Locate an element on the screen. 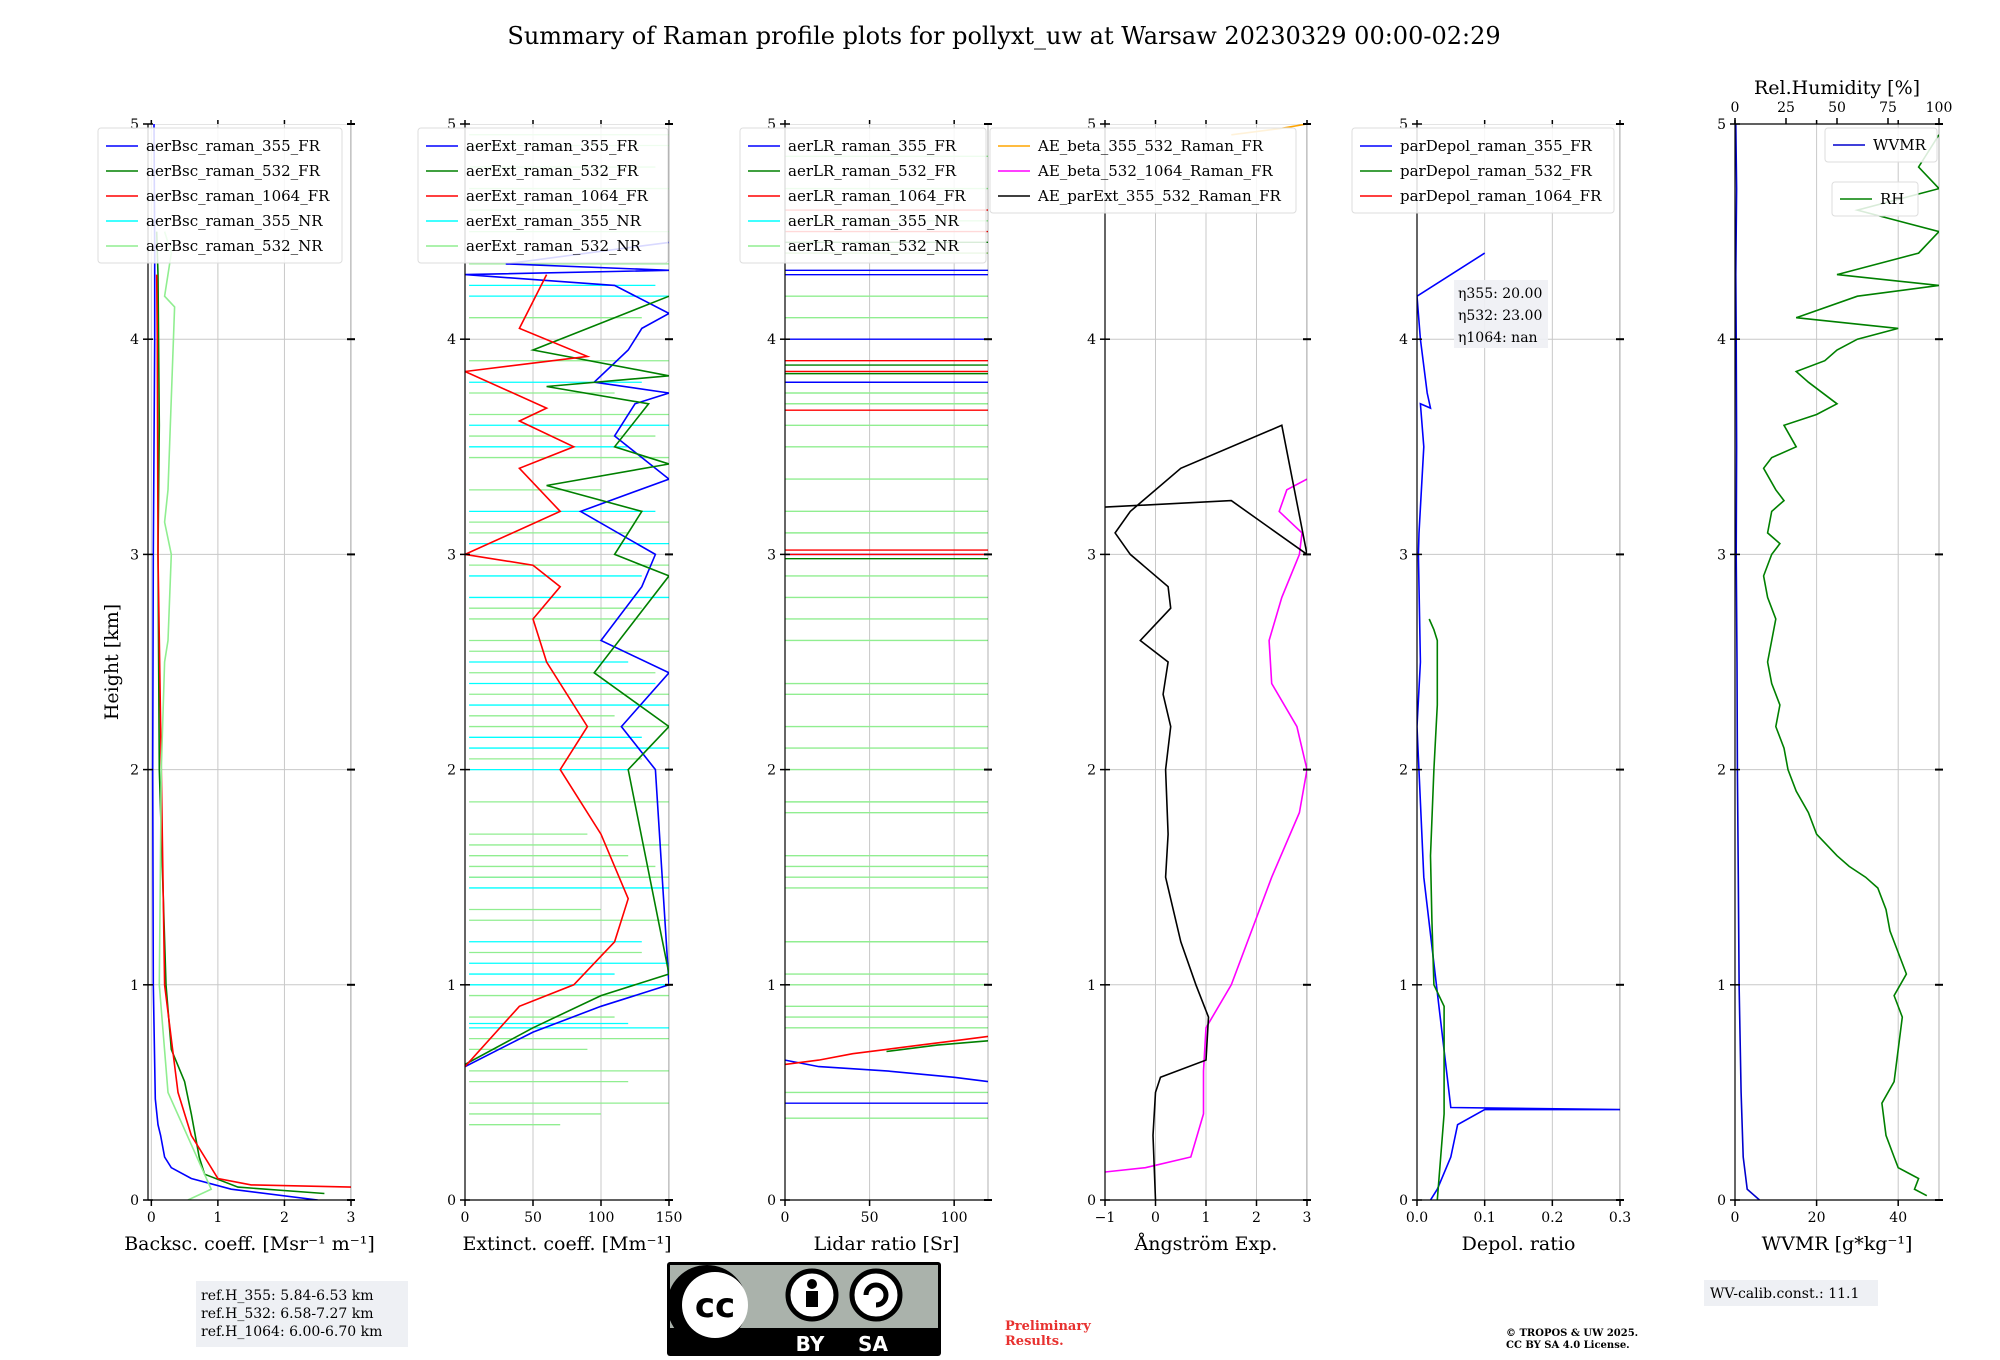  legend-label: aerExt_raman_355_FR is located at coordinates (552, 146).